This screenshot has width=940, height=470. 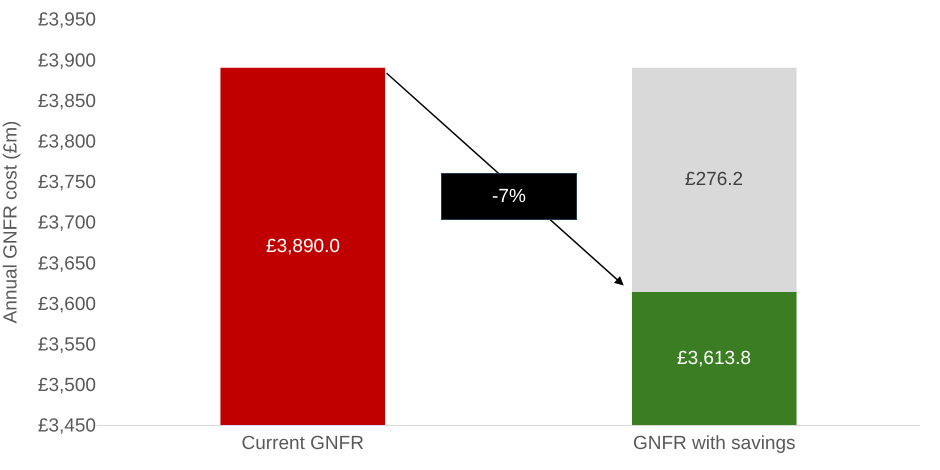 I want to click on y-tick-label: £3,700, so click(x=67, y=223).